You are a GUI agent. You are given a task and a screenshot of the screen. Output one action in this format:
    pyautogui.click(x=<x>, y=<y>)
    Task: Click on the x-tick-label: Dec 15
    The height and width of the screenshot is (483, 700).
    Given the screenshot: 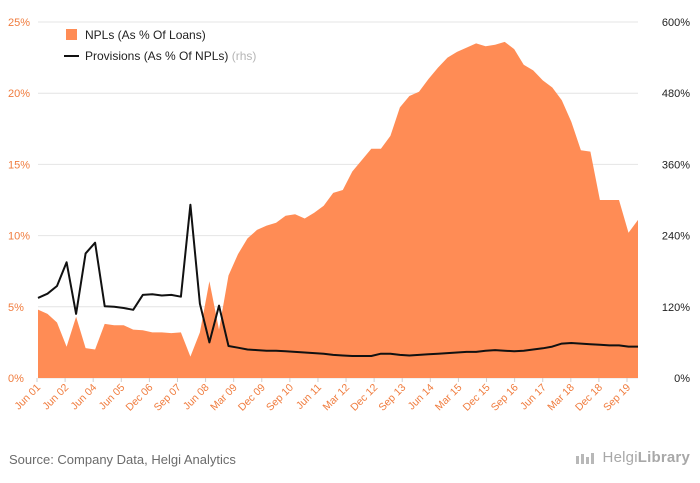 What is the action you would take?
    pyautogui.click(x=477, y=398)
    